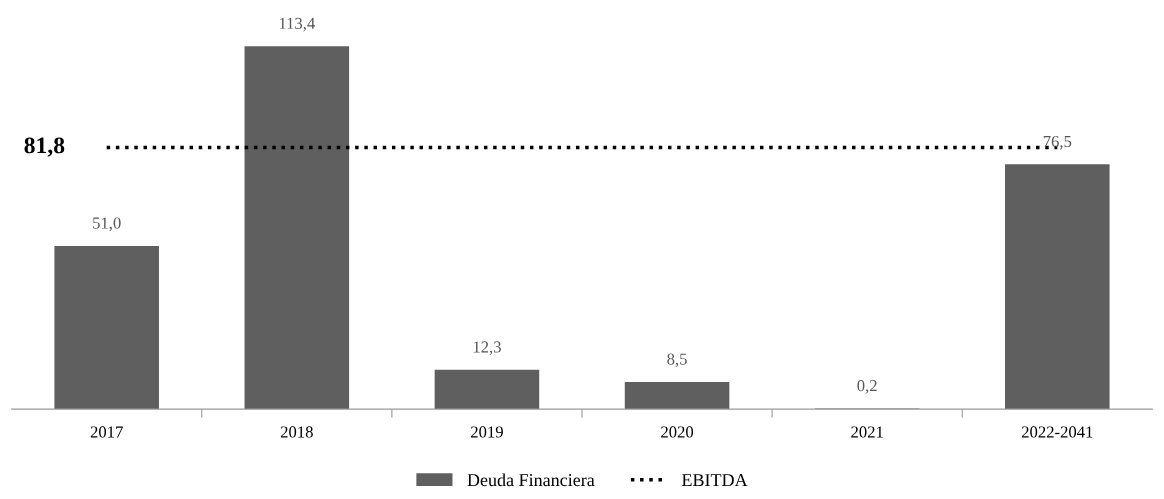  Describe the element at coordinates (677, 360) in the screenshot. I see `data-label: 8,5` at that location.